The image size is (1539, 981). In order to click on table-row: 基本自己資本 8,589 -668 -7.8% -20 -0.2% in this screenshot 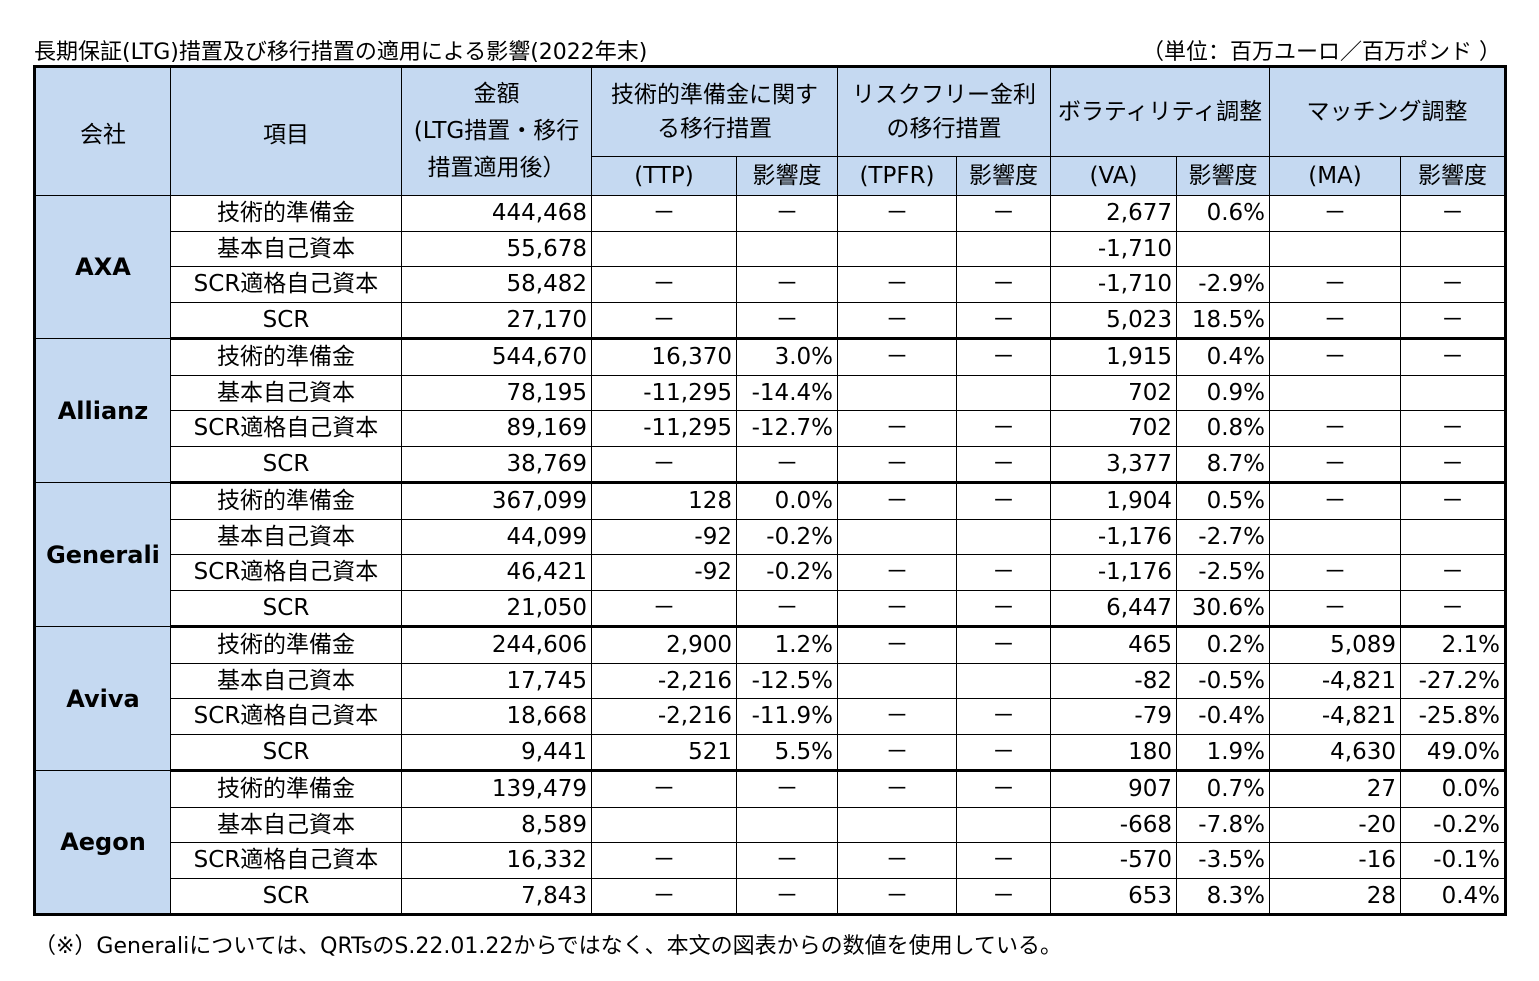, I will do `click(770, 824)`.